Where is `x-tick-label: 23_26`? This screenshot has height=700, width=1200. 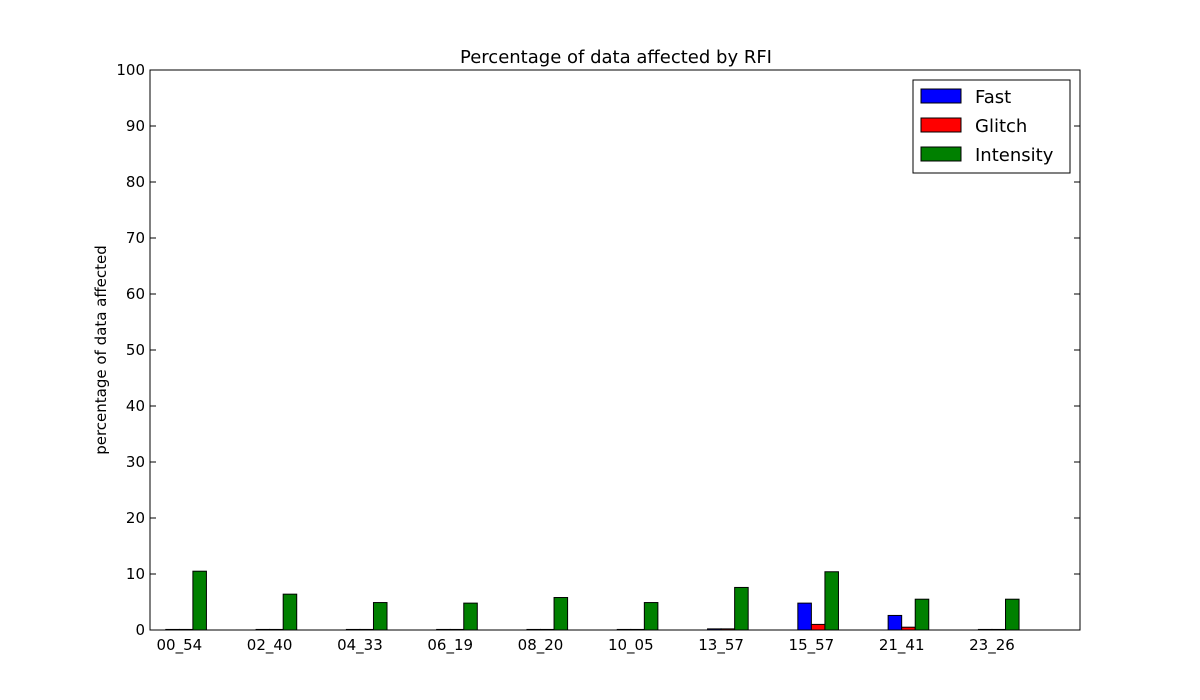
x-tick-label: 23_26 is located at coordinates (992, 645).